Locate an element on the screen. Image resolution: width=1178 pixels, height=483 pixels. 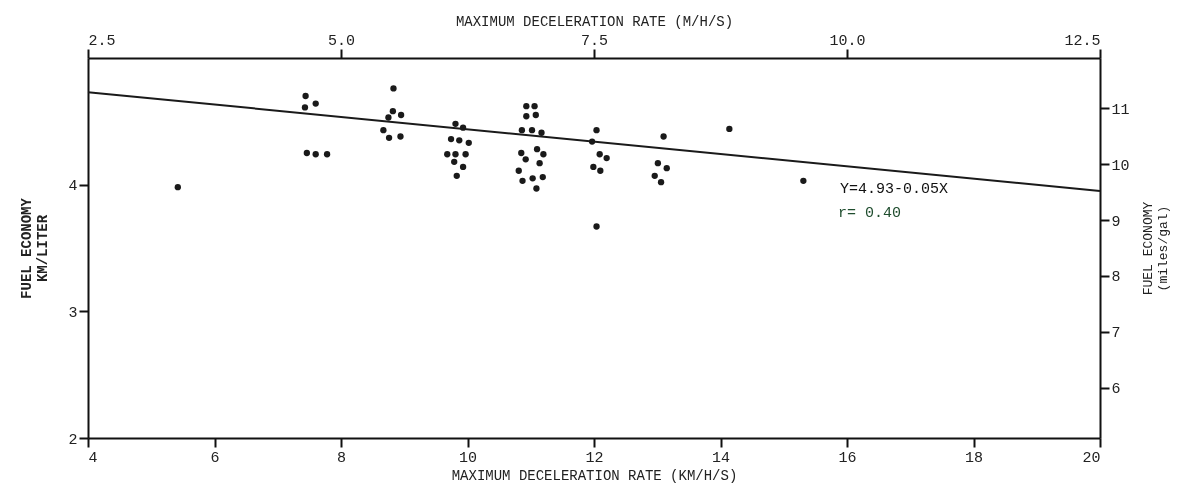
x-tick-label: 12 is located at coordinates (594, 458).